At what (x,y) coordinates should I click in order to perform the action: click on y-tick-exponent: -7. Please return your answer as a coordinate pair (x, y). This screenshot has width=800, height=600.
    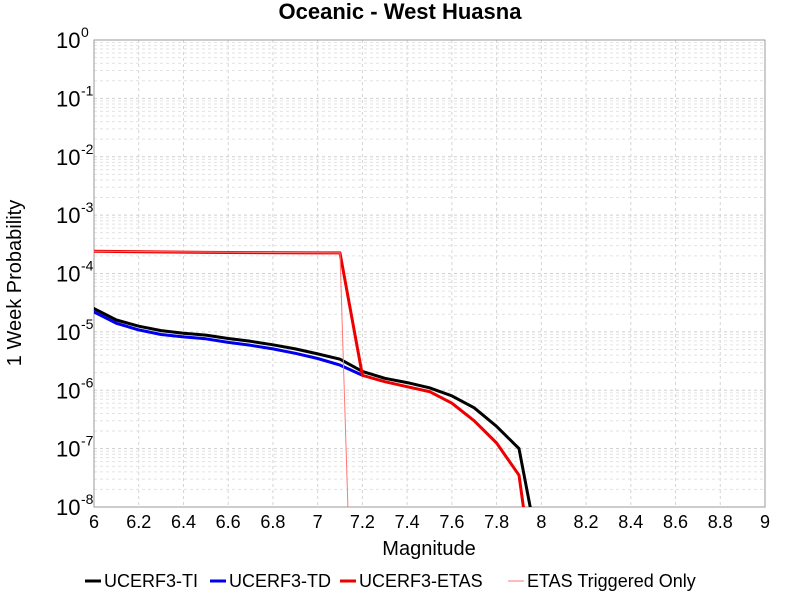
    Looking at the image, I should click on (87, 441).